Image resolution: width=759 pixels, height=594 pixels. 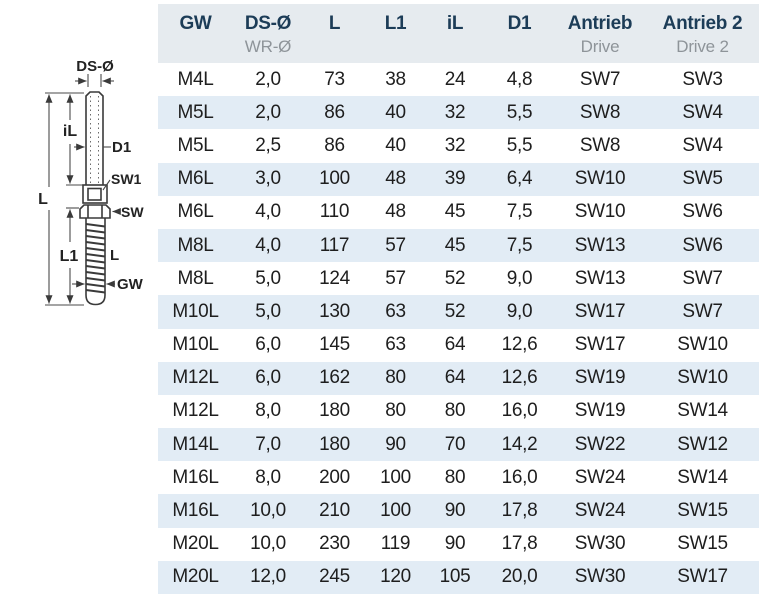 What do you see at coordinates (334, 245) in the screenshot?
I see `table-cell: 117` at bounding box center [334, 245].